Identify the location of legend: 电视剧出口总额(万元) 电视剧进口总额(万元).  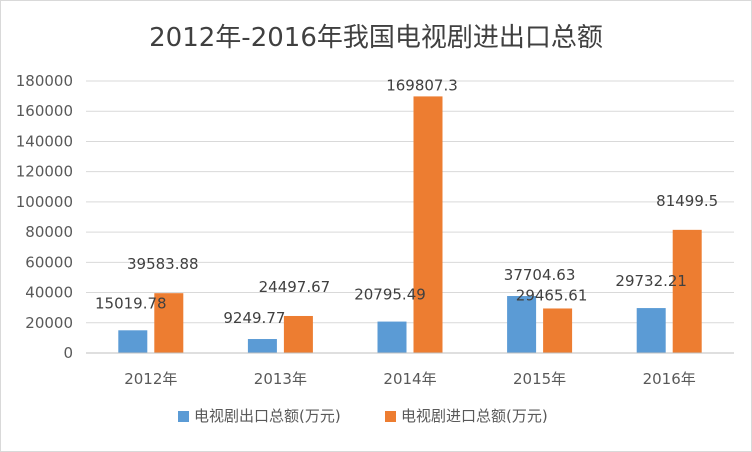
(363, 416).